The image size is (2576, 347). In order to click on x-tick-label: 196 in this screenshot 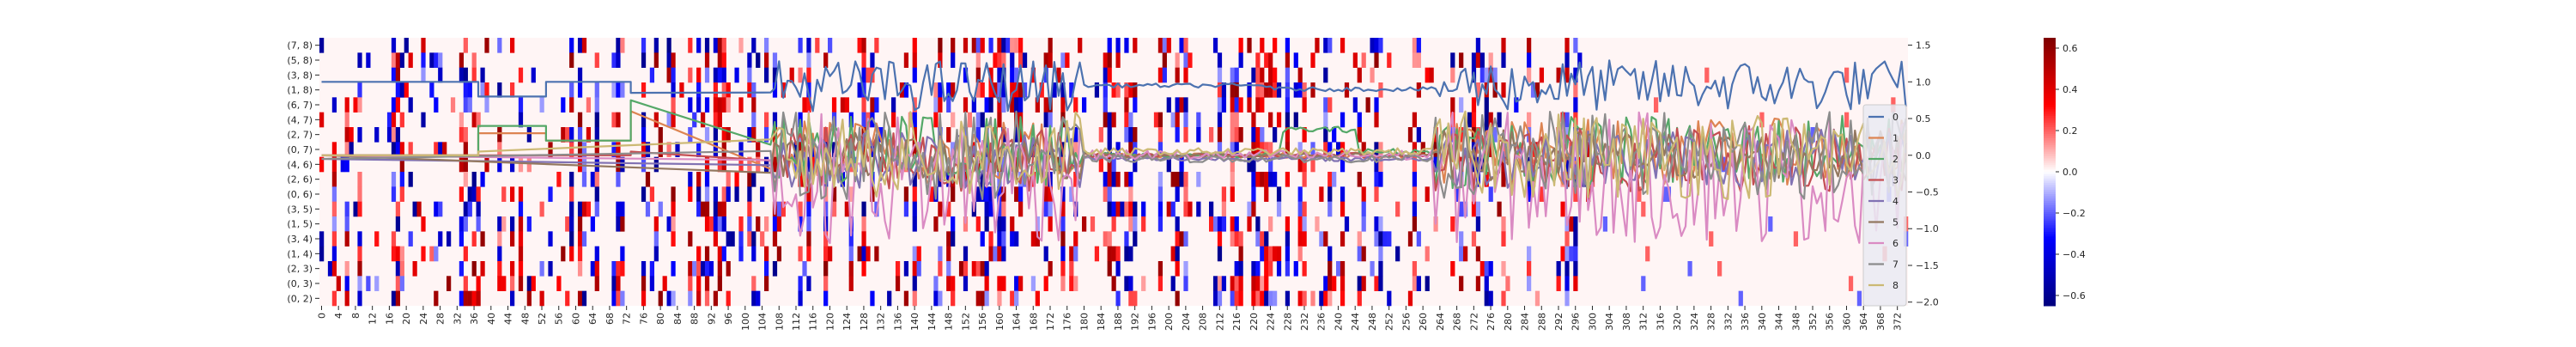, I will do `click(1151, 322)`.